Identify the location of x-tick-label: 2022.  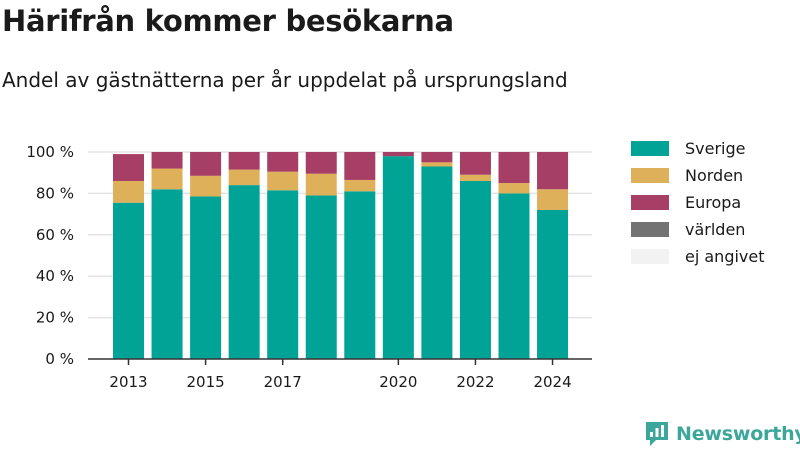
(475, 382).